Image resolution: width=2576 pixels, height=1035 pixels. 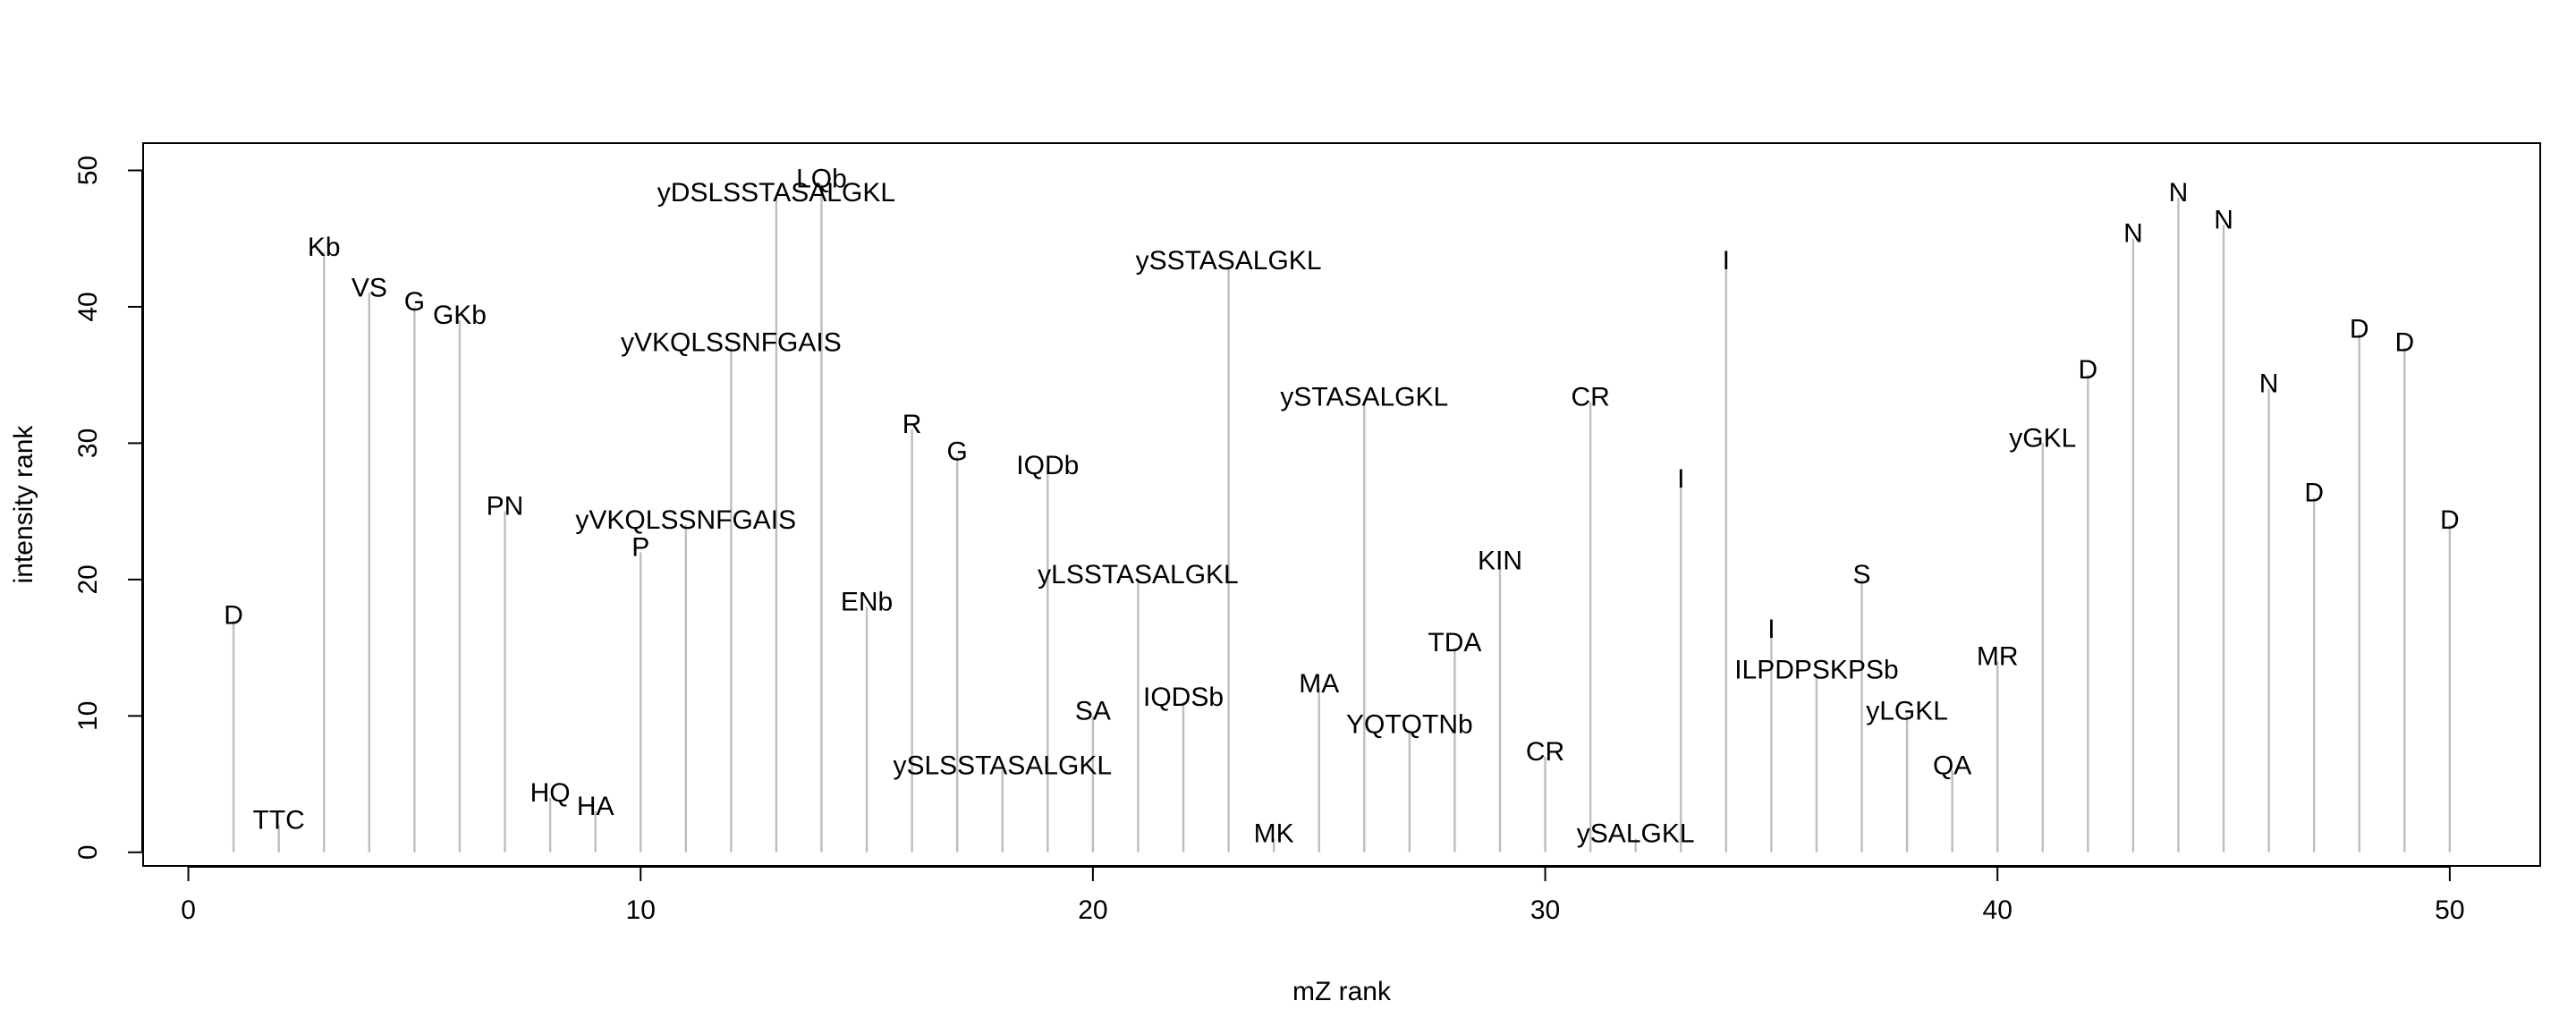 What do you see at coordinates (88, 171) in the screenshot?
I see `y-tick-label: 50` at bounding box center [88, 171].